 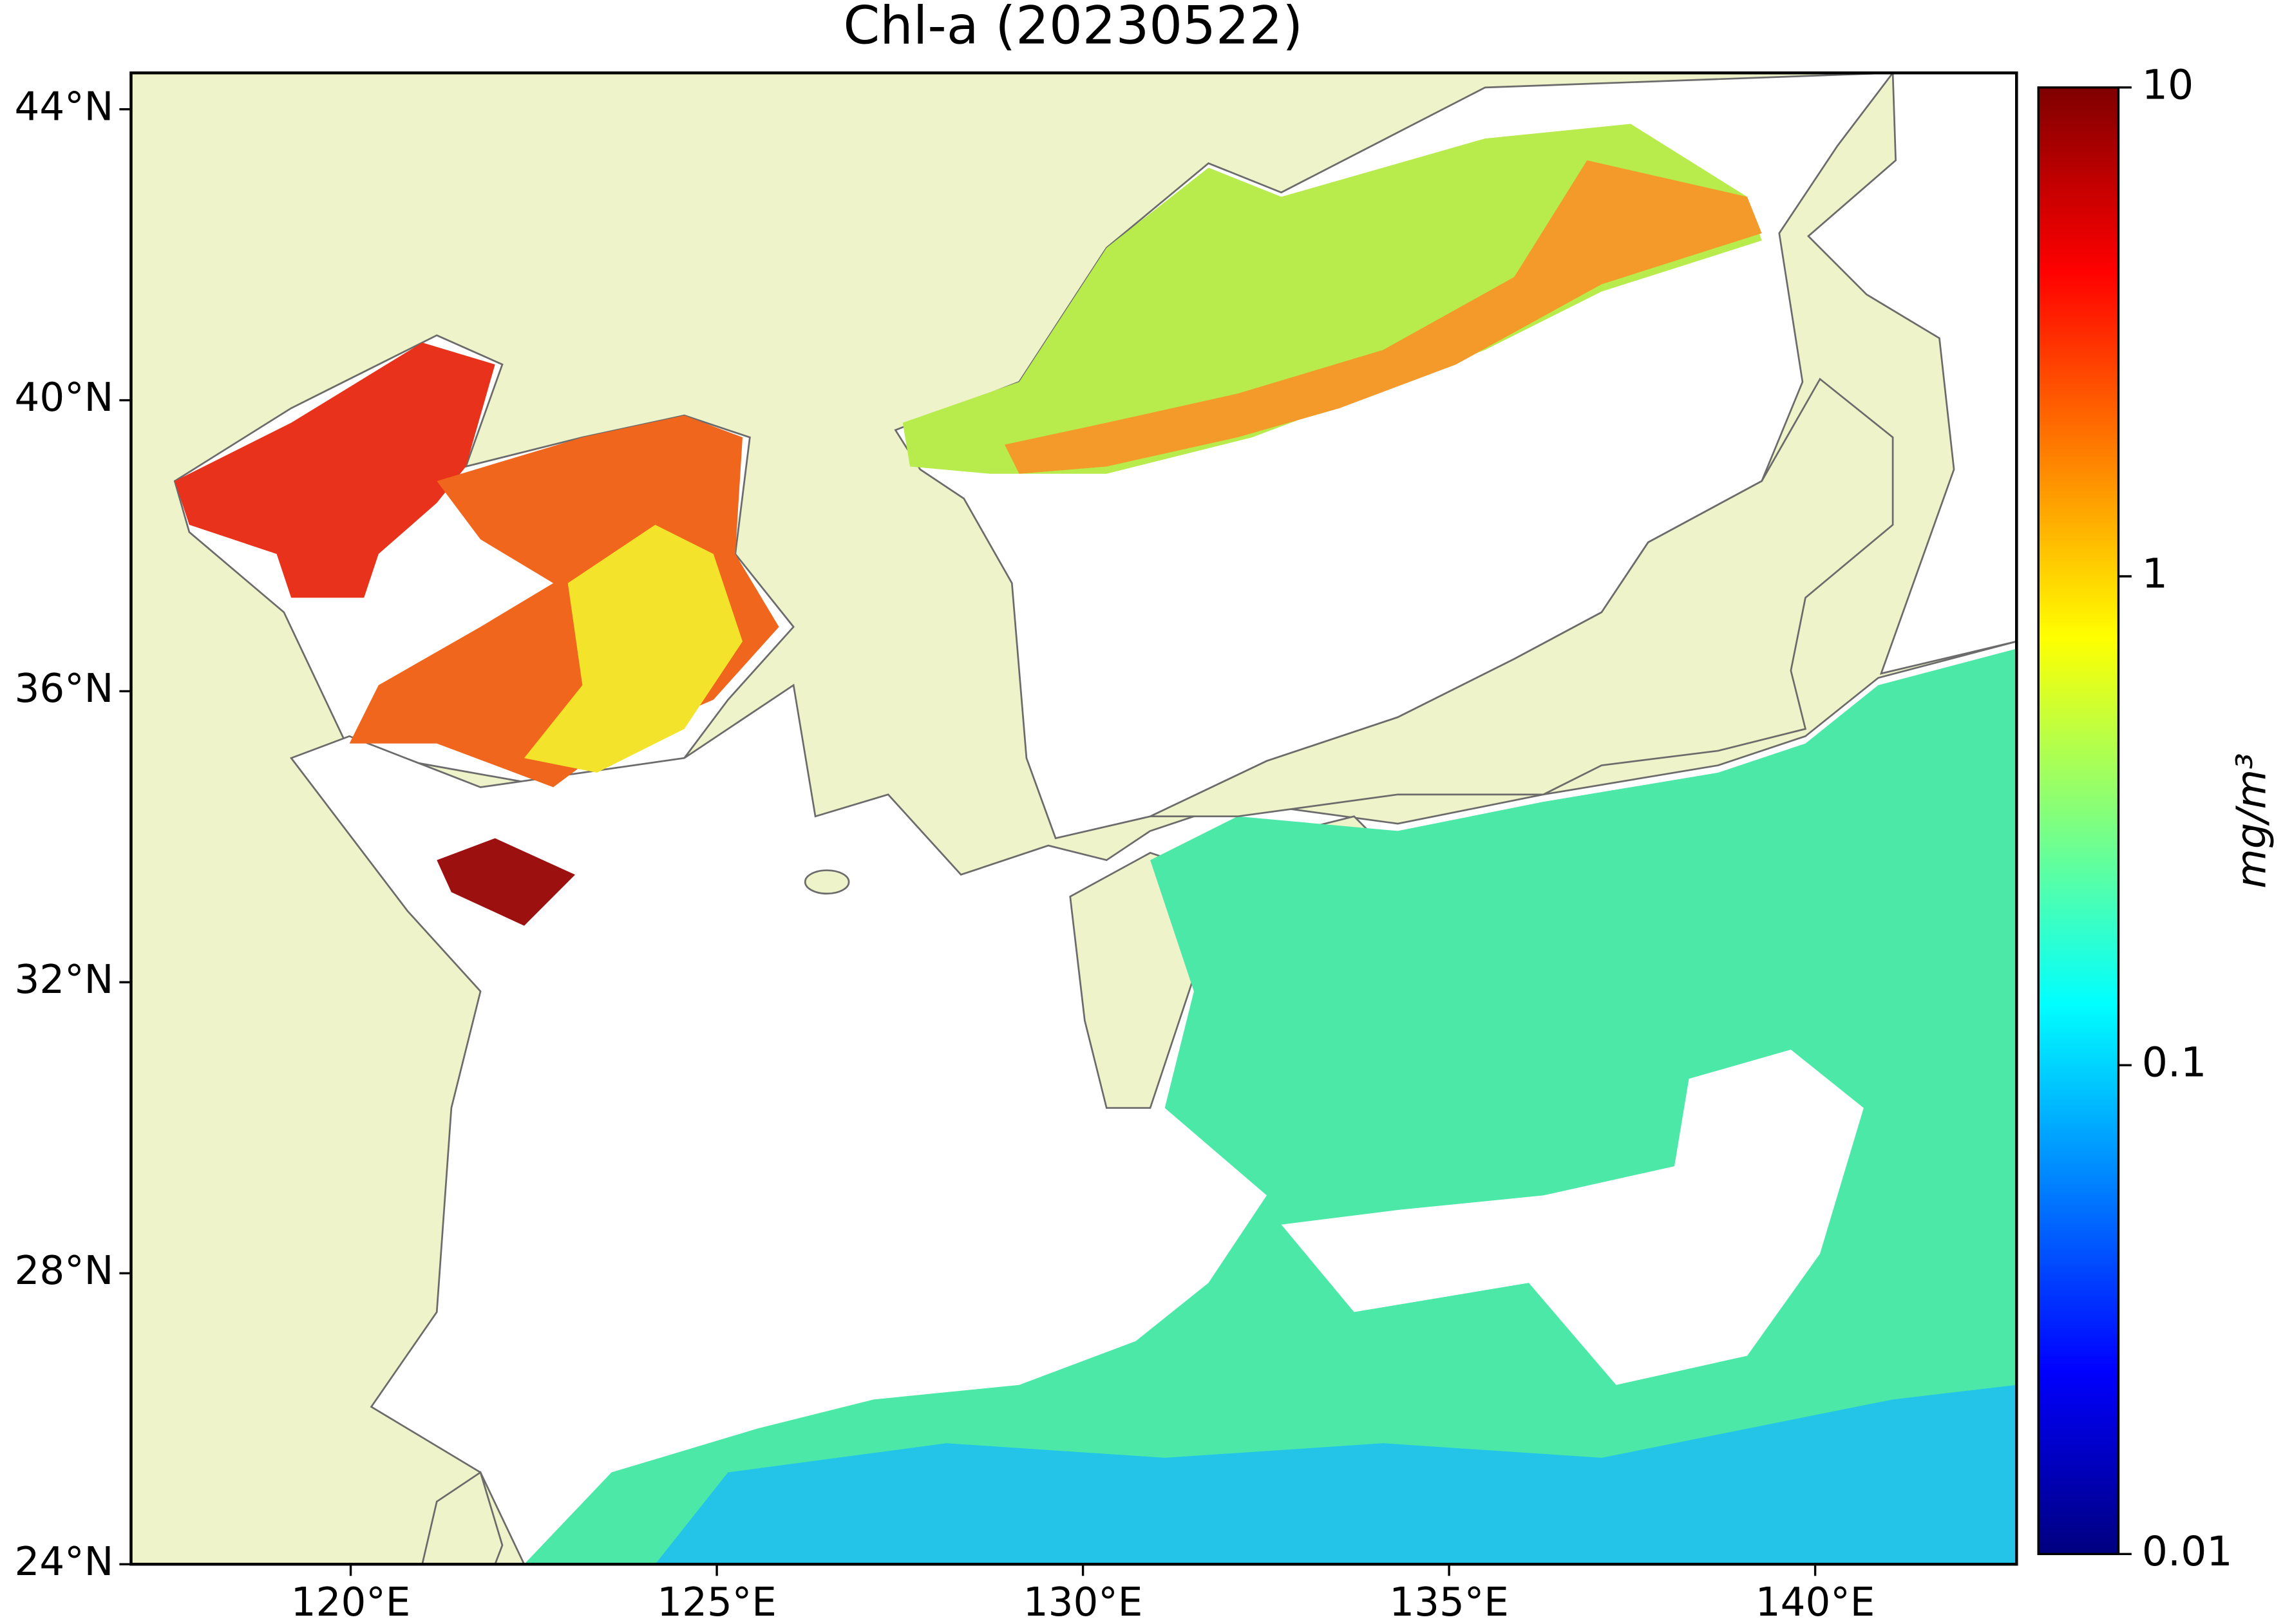 What do you see at coordinates (63, 398) in the screenshot?
I see `y-tick-label: 40°N` at bounding box center [63, 398].